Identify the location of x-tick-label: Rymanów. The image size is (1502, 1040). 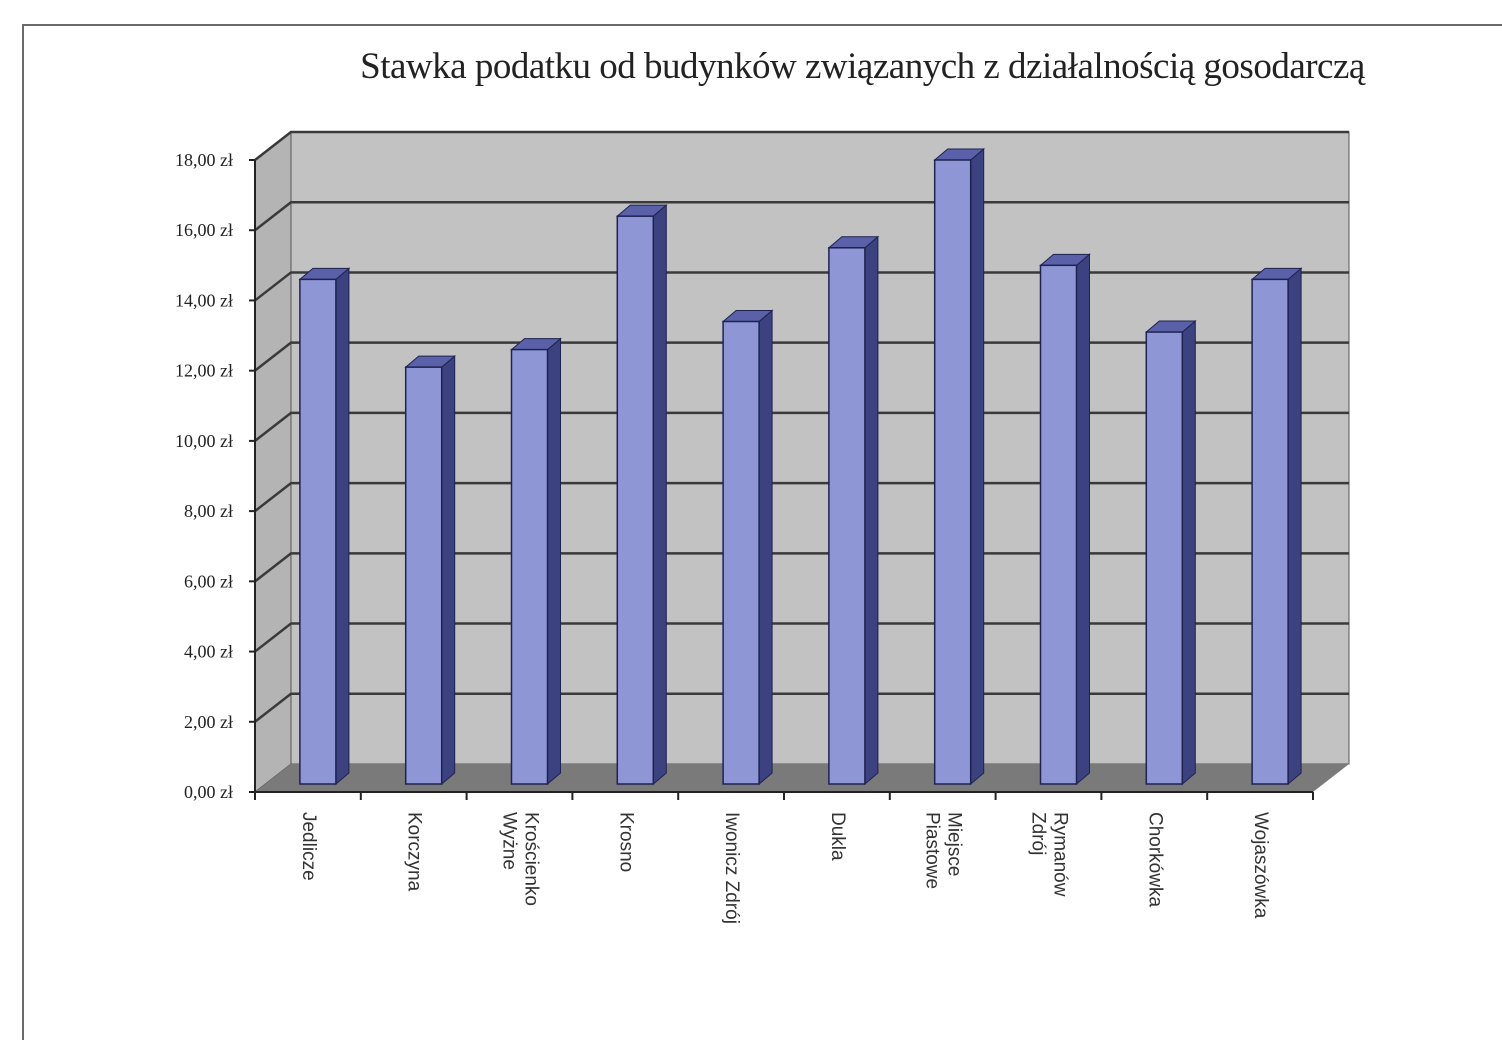
(1059, 854).